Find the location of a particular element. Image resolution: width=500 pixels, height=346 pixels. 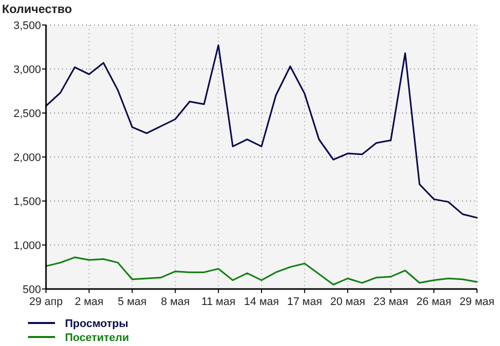

y-tick-label: 500 is located at coordinates (31, 290).